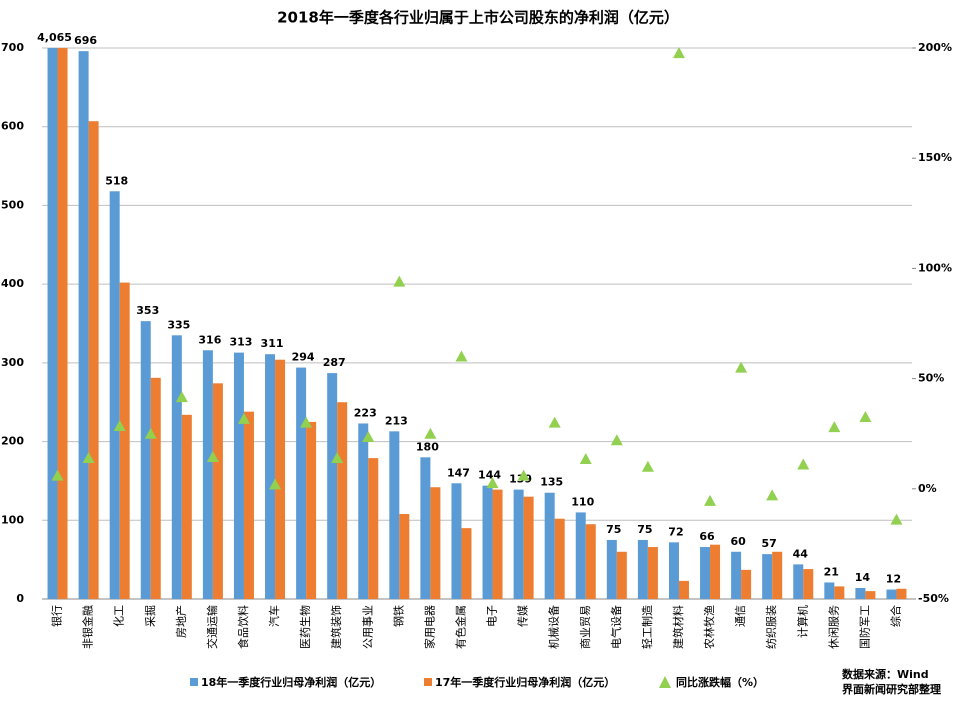 Image resolution: width=955 pixels, height=701 pixels. I want to click on data-label: 313, so click(240, 342).